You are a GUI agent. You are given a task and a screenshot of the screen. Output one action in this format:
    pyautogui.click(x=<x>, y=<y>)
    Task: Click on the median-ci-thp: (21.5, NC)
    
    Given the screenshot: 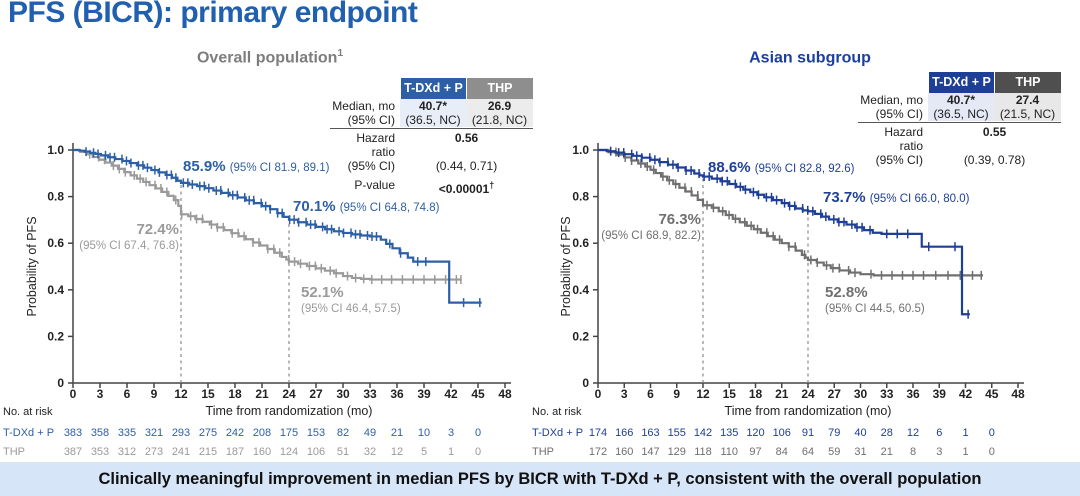 What is the action you would take?
    pyautogui.click(x=1027, y=114)
    